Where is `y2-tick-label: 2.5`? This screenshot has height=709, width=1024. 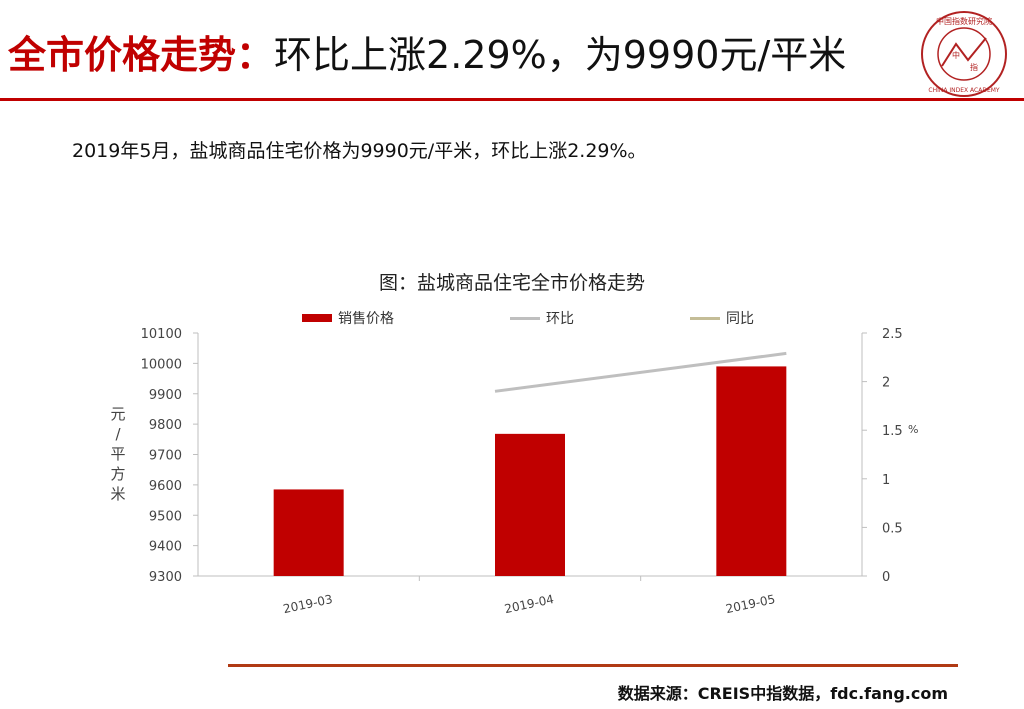 y2-tick-label: 2.5 is located at coordinates (892, 334).